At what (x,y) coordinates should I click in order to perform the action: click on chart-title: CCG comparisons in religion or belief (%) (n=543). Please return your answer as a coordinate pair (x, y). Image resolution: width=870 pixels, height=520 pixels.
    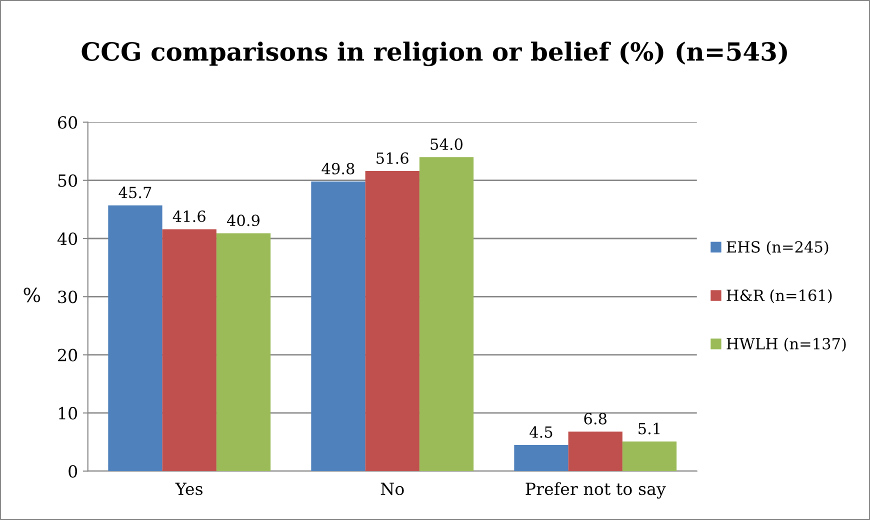
    Looking at the image, I should click on (434, 54).